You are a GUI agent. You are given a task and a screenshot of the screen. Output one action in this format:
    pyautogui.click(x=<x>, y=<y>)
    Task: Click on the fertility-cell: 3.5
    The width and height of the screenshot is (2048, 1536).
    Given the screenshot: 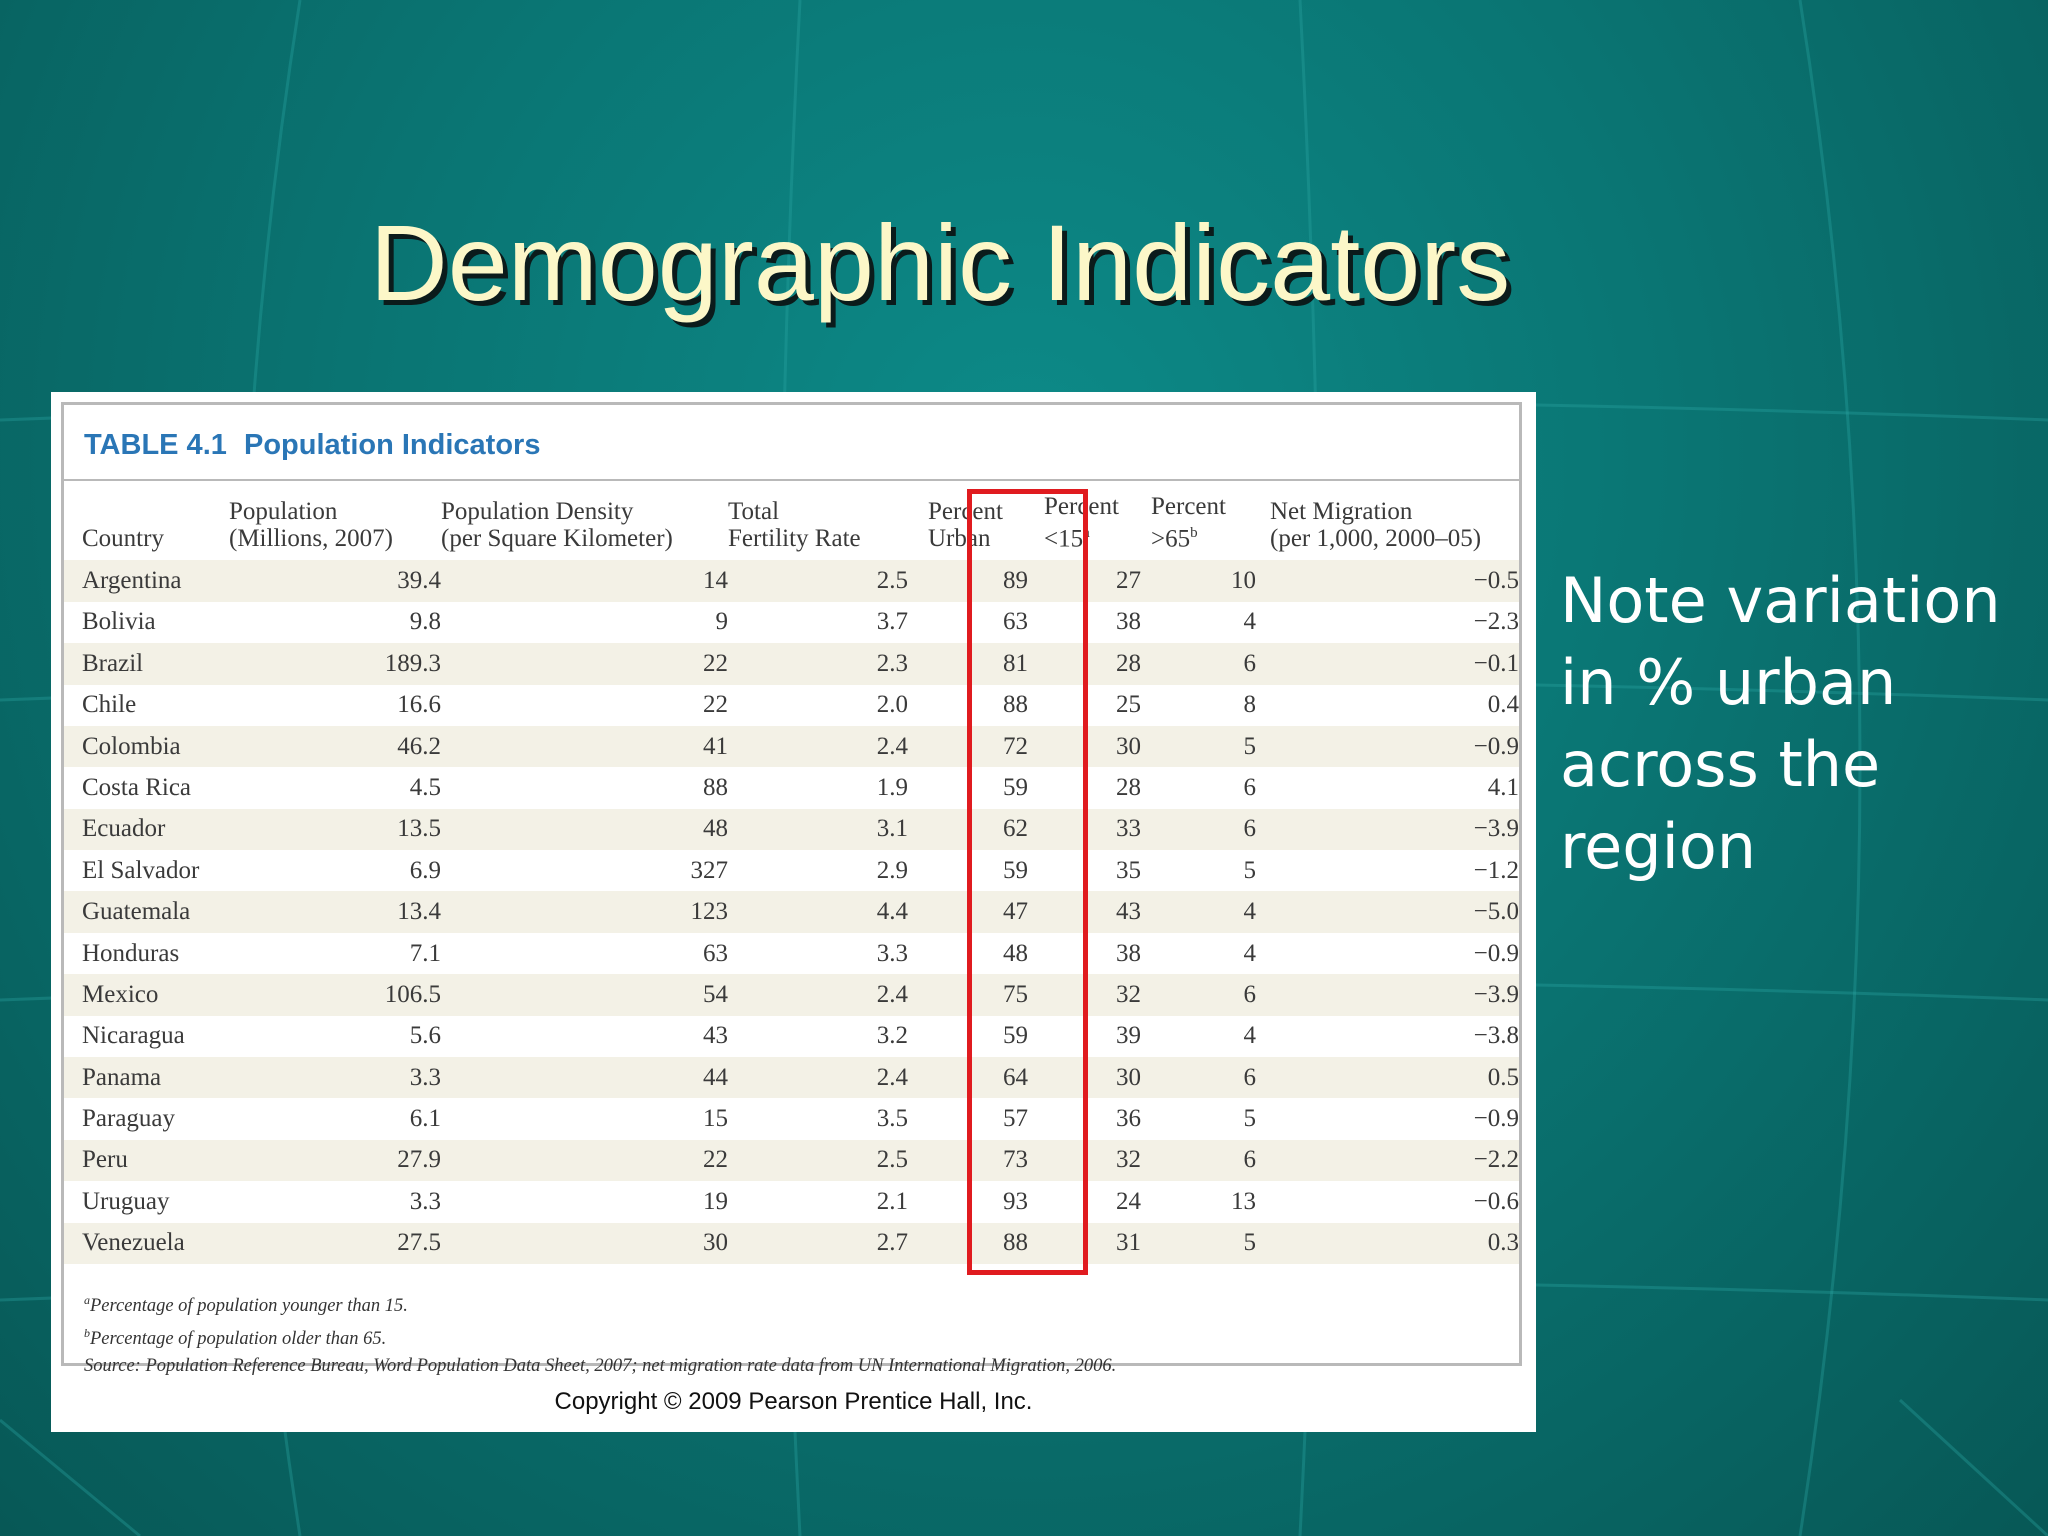 What is the action you would take?
    pyautogui.click(x=818, y=1119)
    